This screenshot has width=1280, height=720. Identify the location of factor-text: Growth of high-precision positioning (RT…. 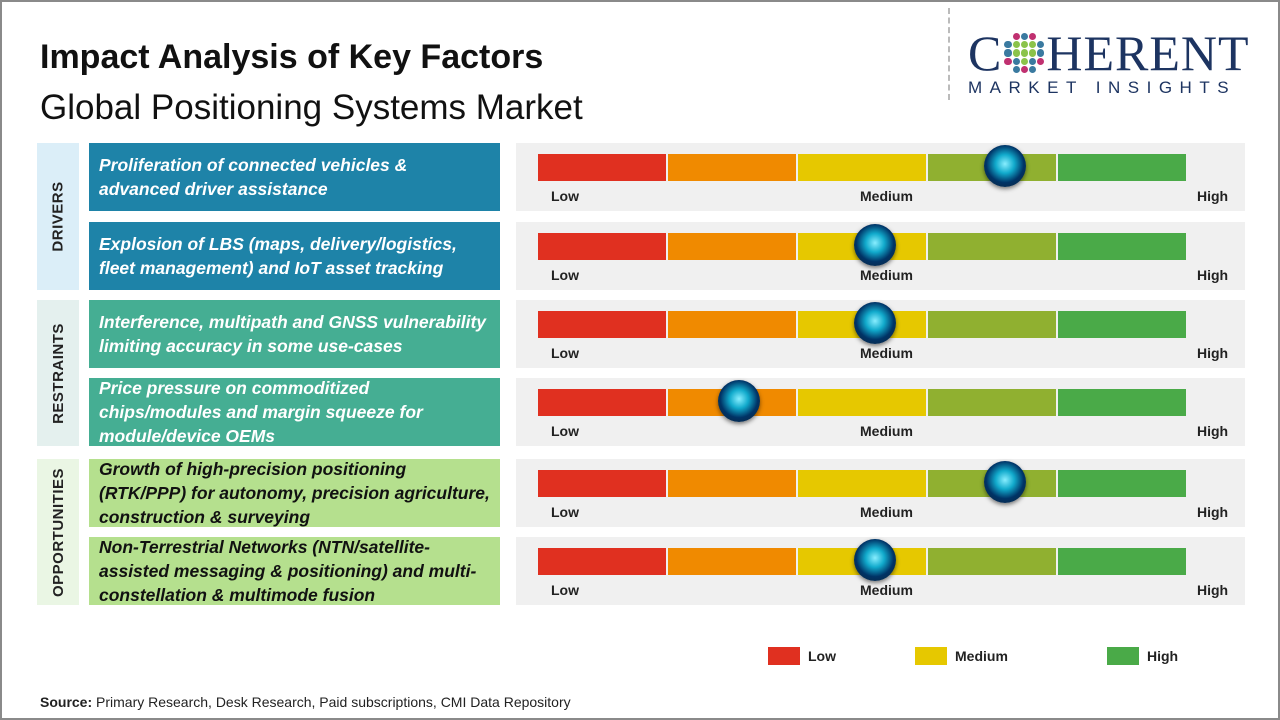
(294, 493).